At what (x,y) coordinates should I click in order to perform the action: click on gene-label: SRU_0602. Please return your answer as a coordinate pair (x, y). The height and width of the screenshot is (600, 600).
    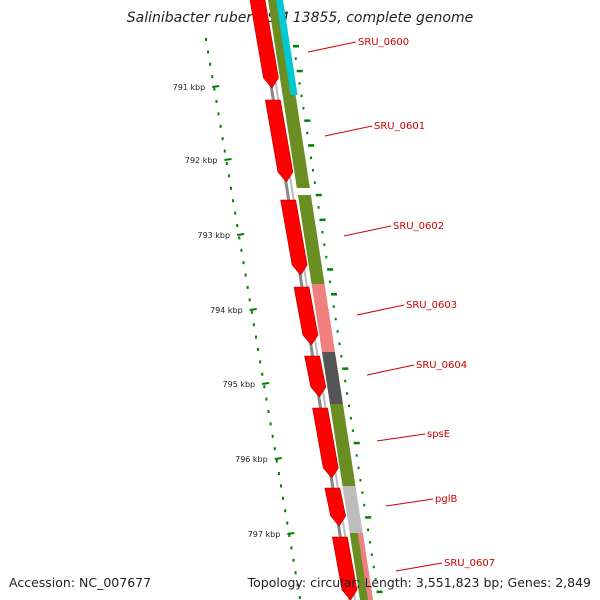
    Looking at the image, I should click on (418, 226).